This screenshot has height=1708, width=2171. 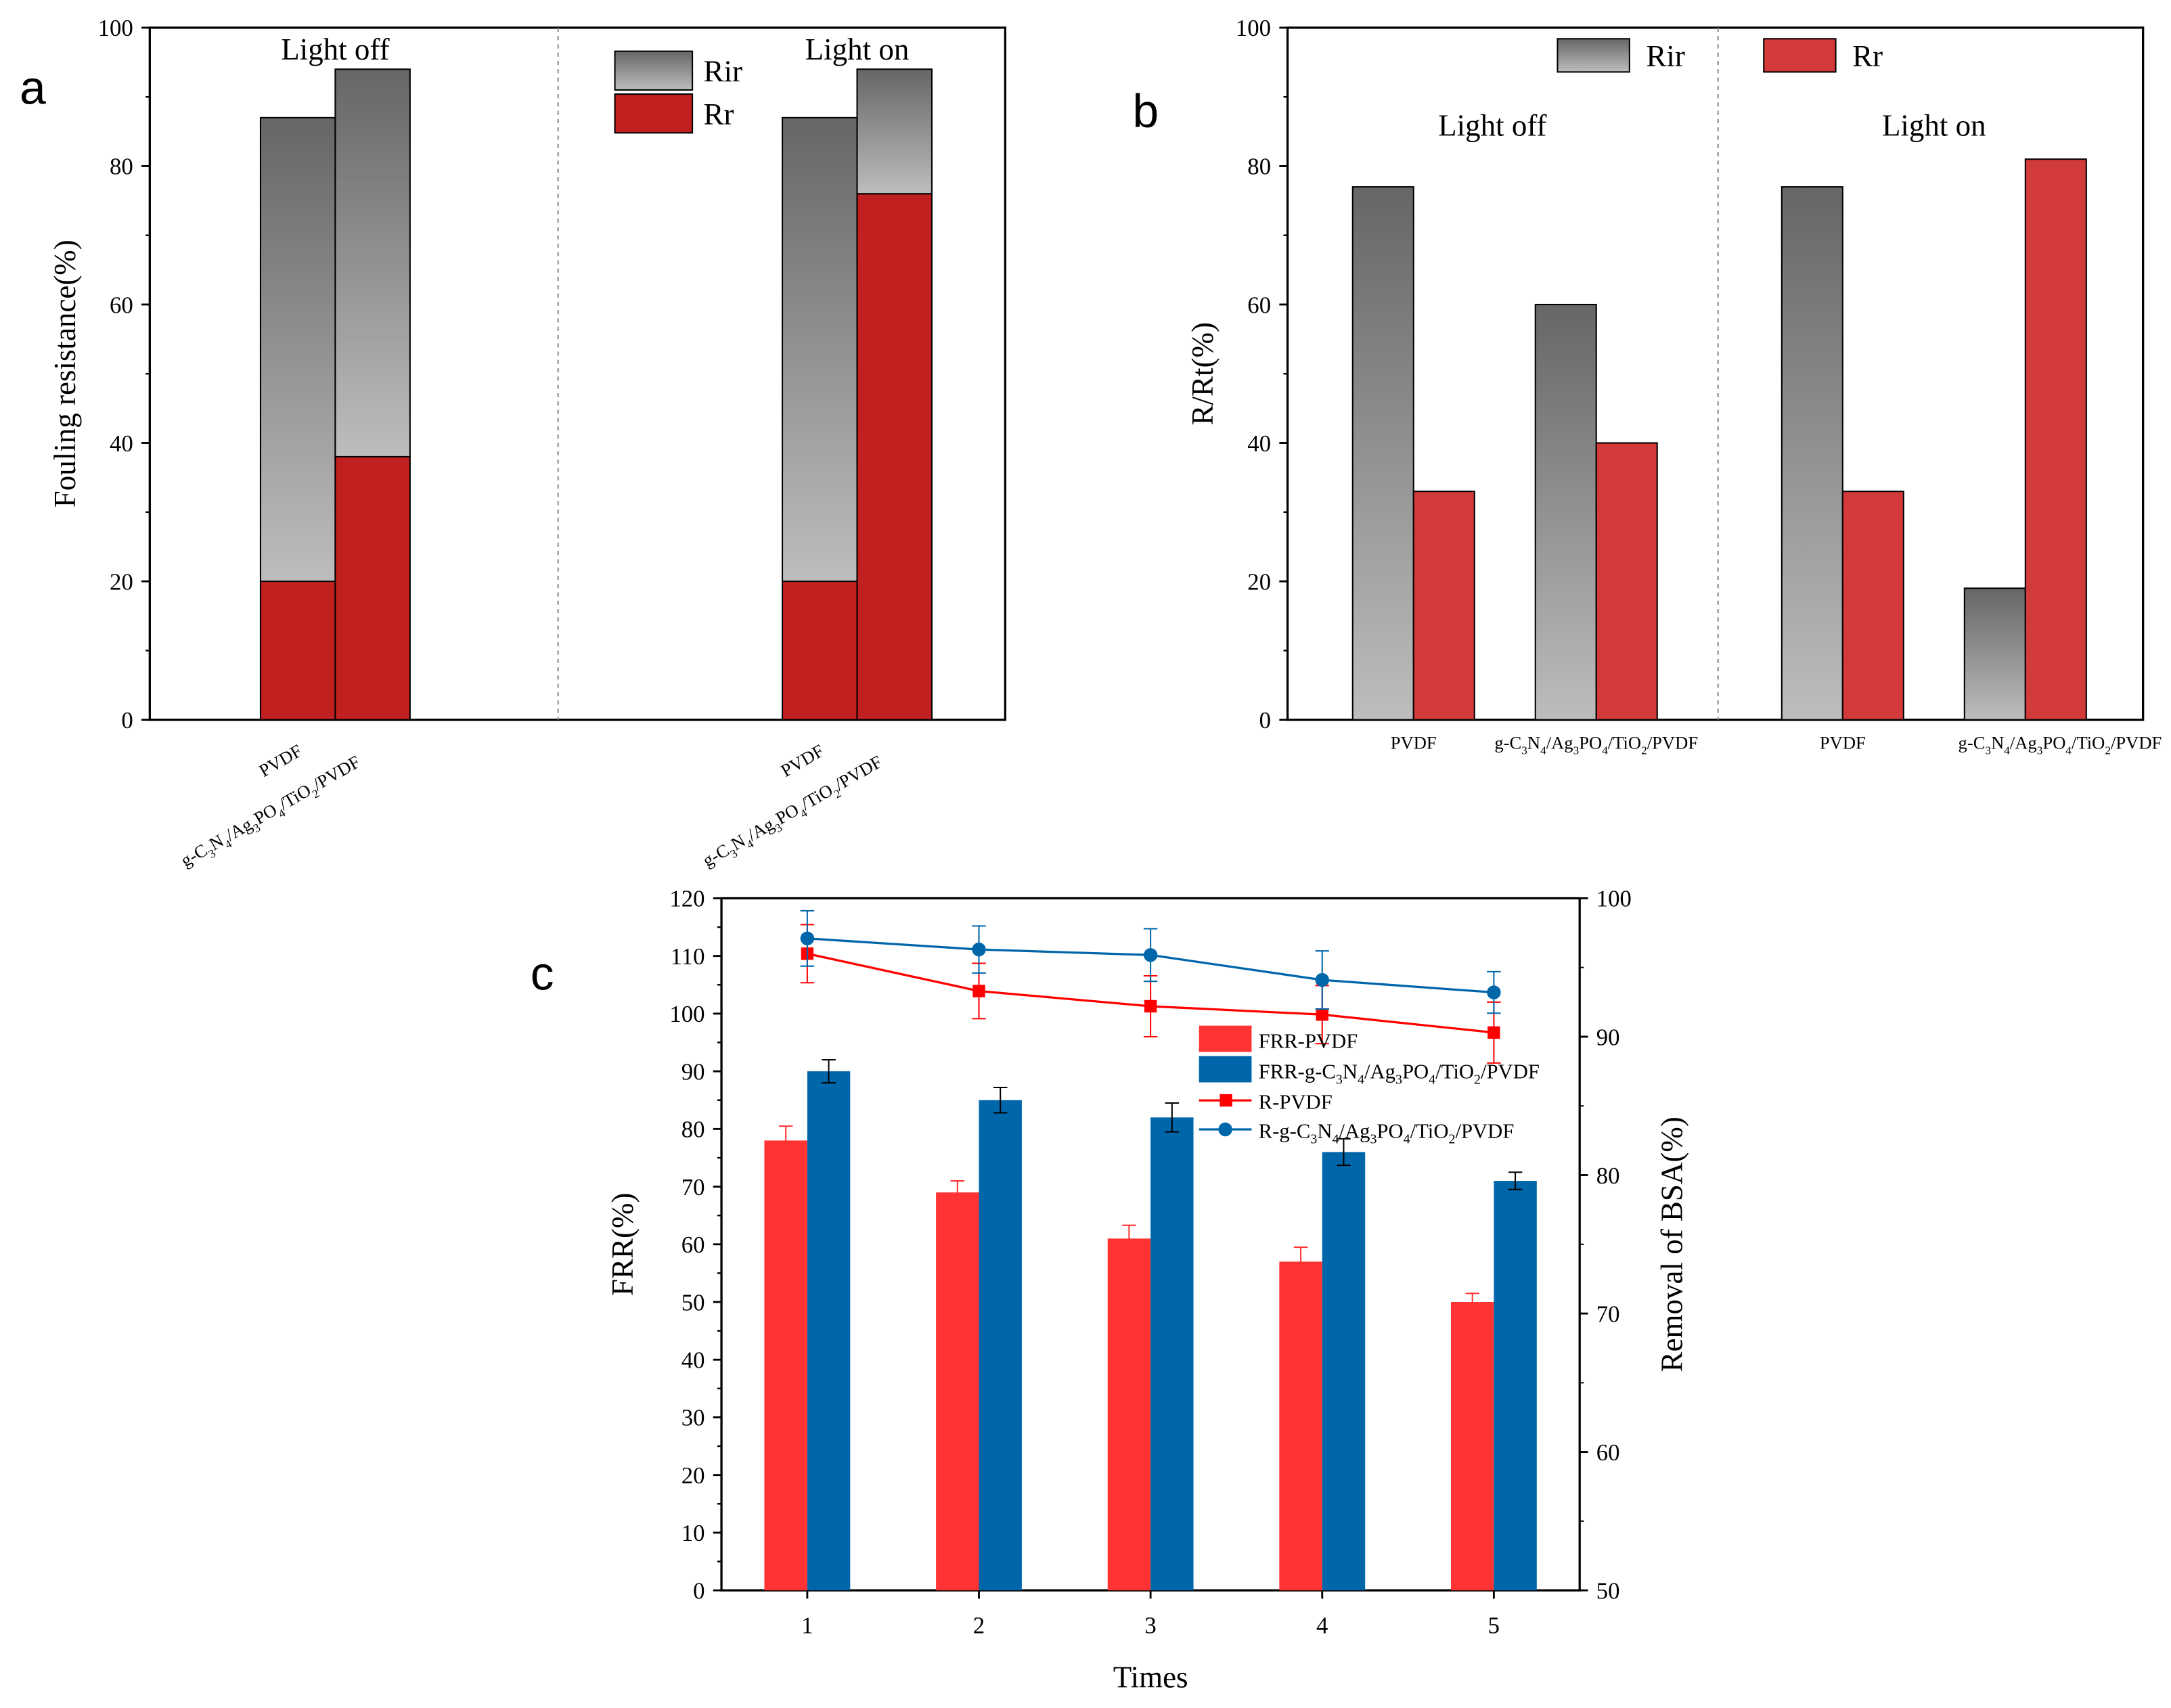 What do you see at coordinates (1146, 111) in the screenshot?
I see `panel-b-label: b` at bounding box center [1146, 111].